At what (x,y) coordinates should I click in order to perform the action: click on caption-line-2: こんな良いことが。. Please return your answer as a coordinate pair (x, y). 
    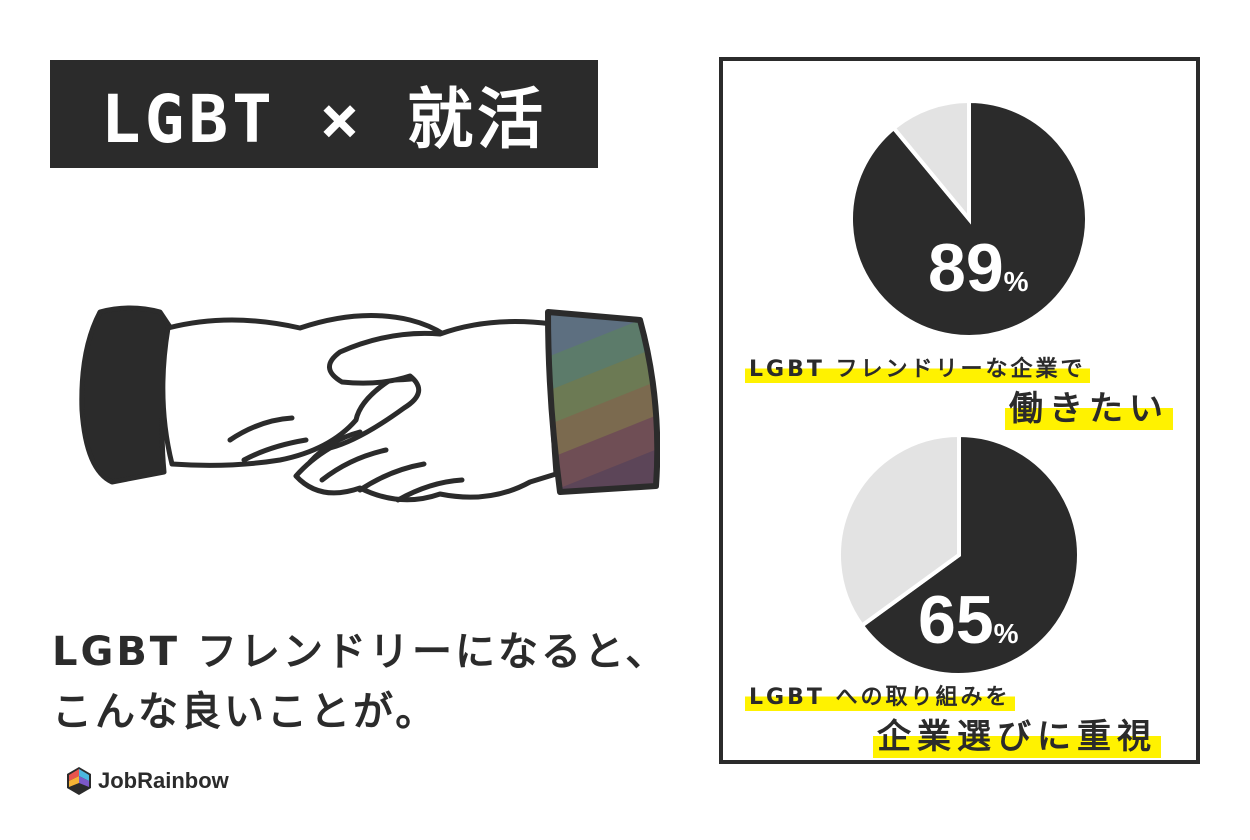
    Looking at the image, I should click on (245, 712).